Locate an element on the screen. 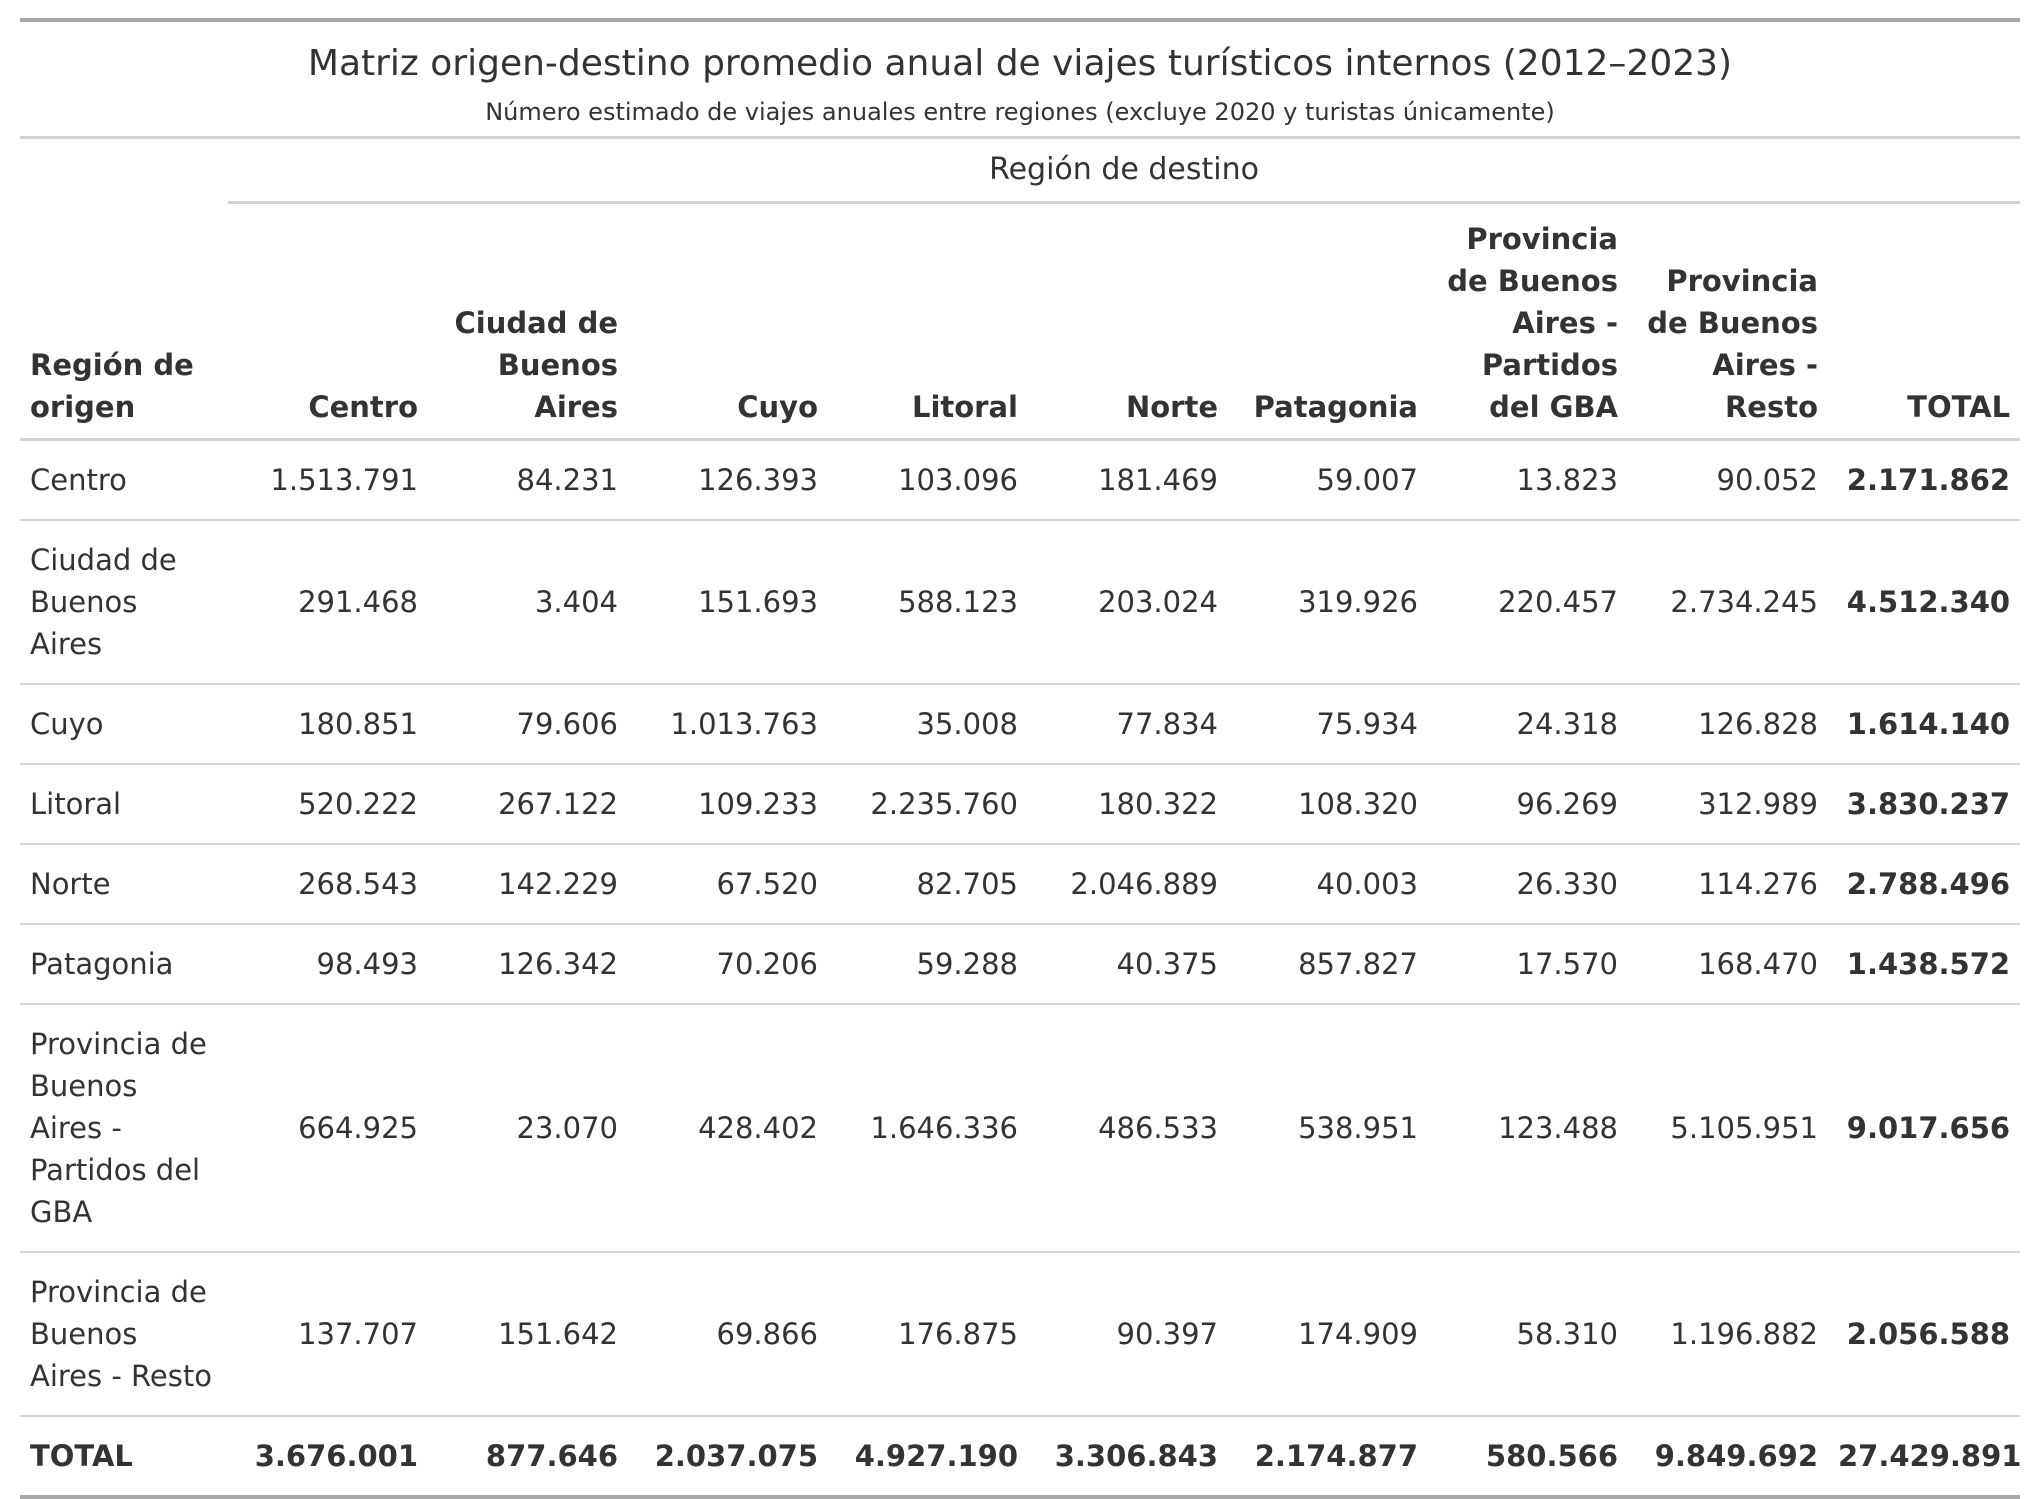 This screenshot has width=2040, height=1499. table-cell: 2.788.496 is located at coordinates (1924, 884).